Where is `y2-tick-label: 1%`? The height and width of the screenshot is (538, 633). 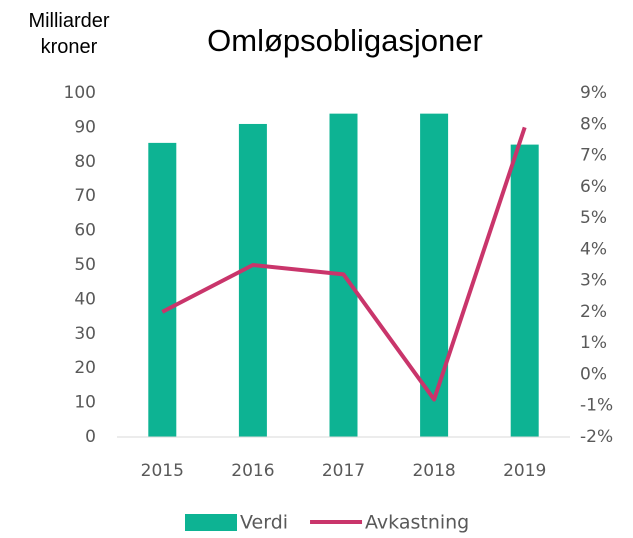
y2-tick-label: 1% is located at coordinates (593, 343).